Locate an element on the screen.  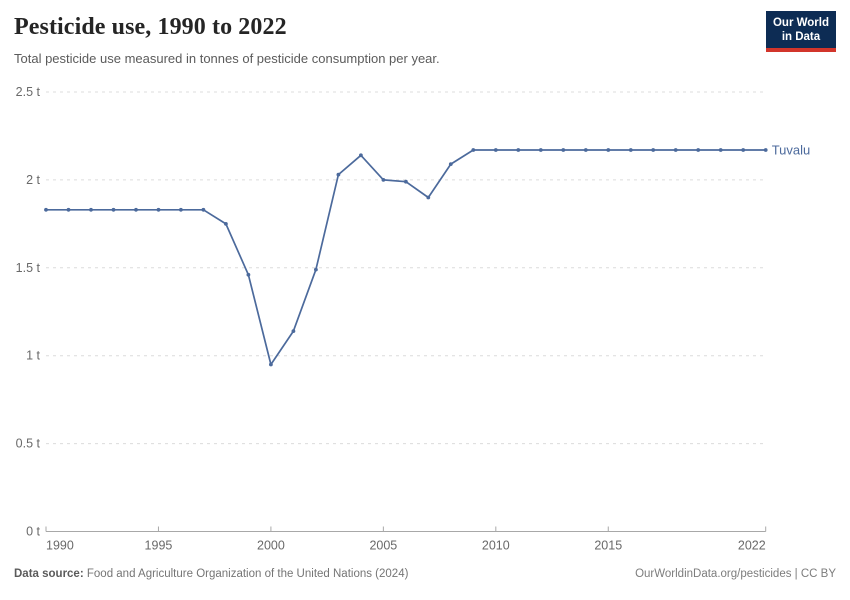
owid-logo-line2: in Data is located at coordinates (801, 37).